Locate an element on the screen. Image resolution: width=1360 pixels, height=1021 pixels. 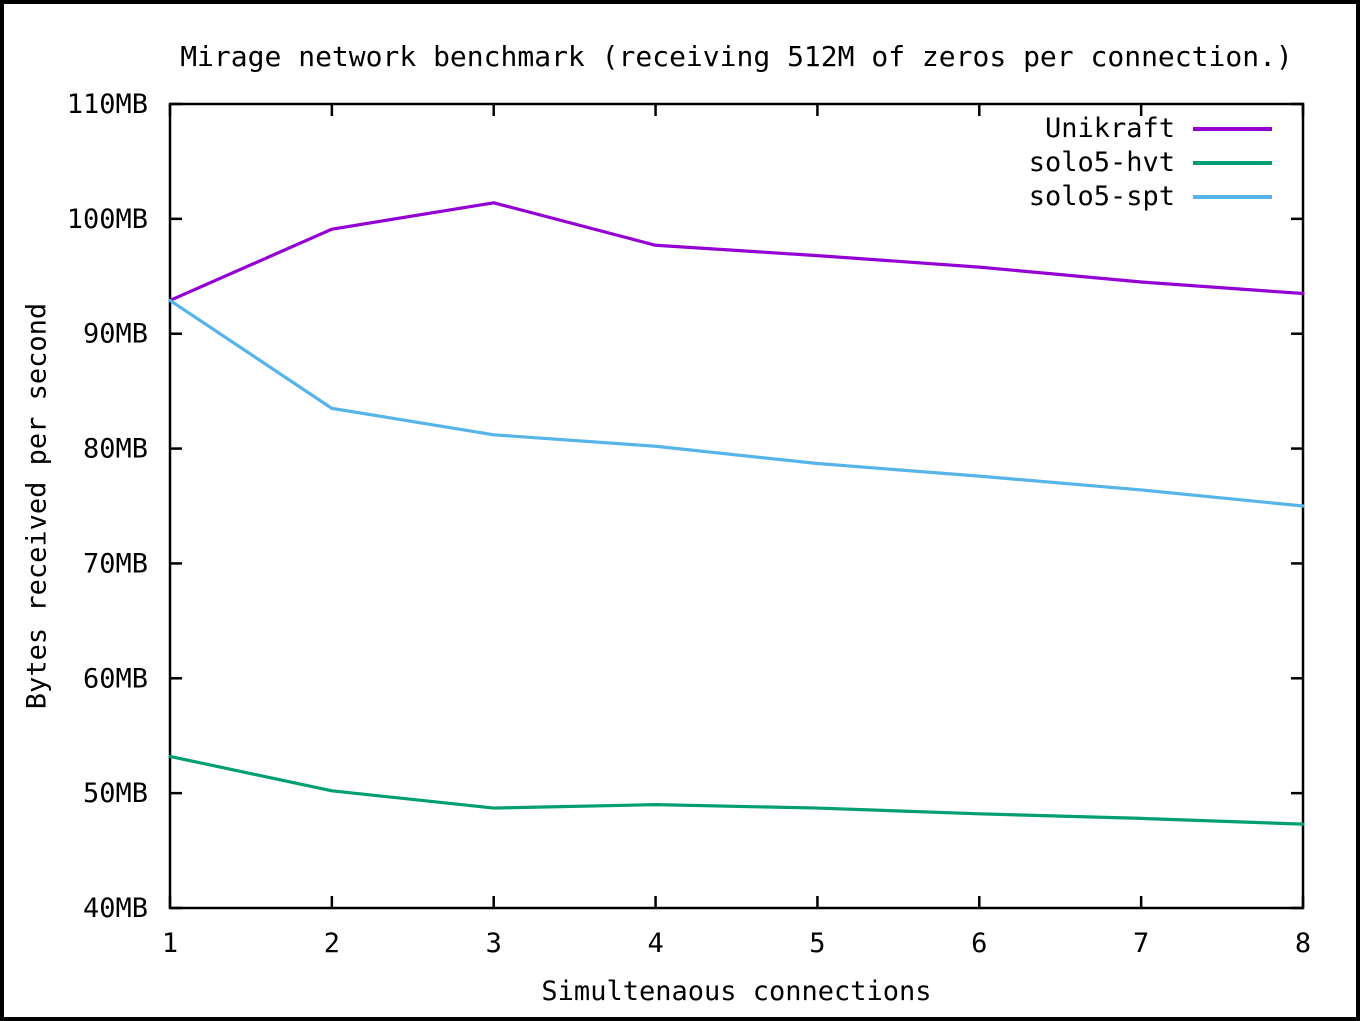
y-tick-label: 100MB is located at coordinates (107, 219).